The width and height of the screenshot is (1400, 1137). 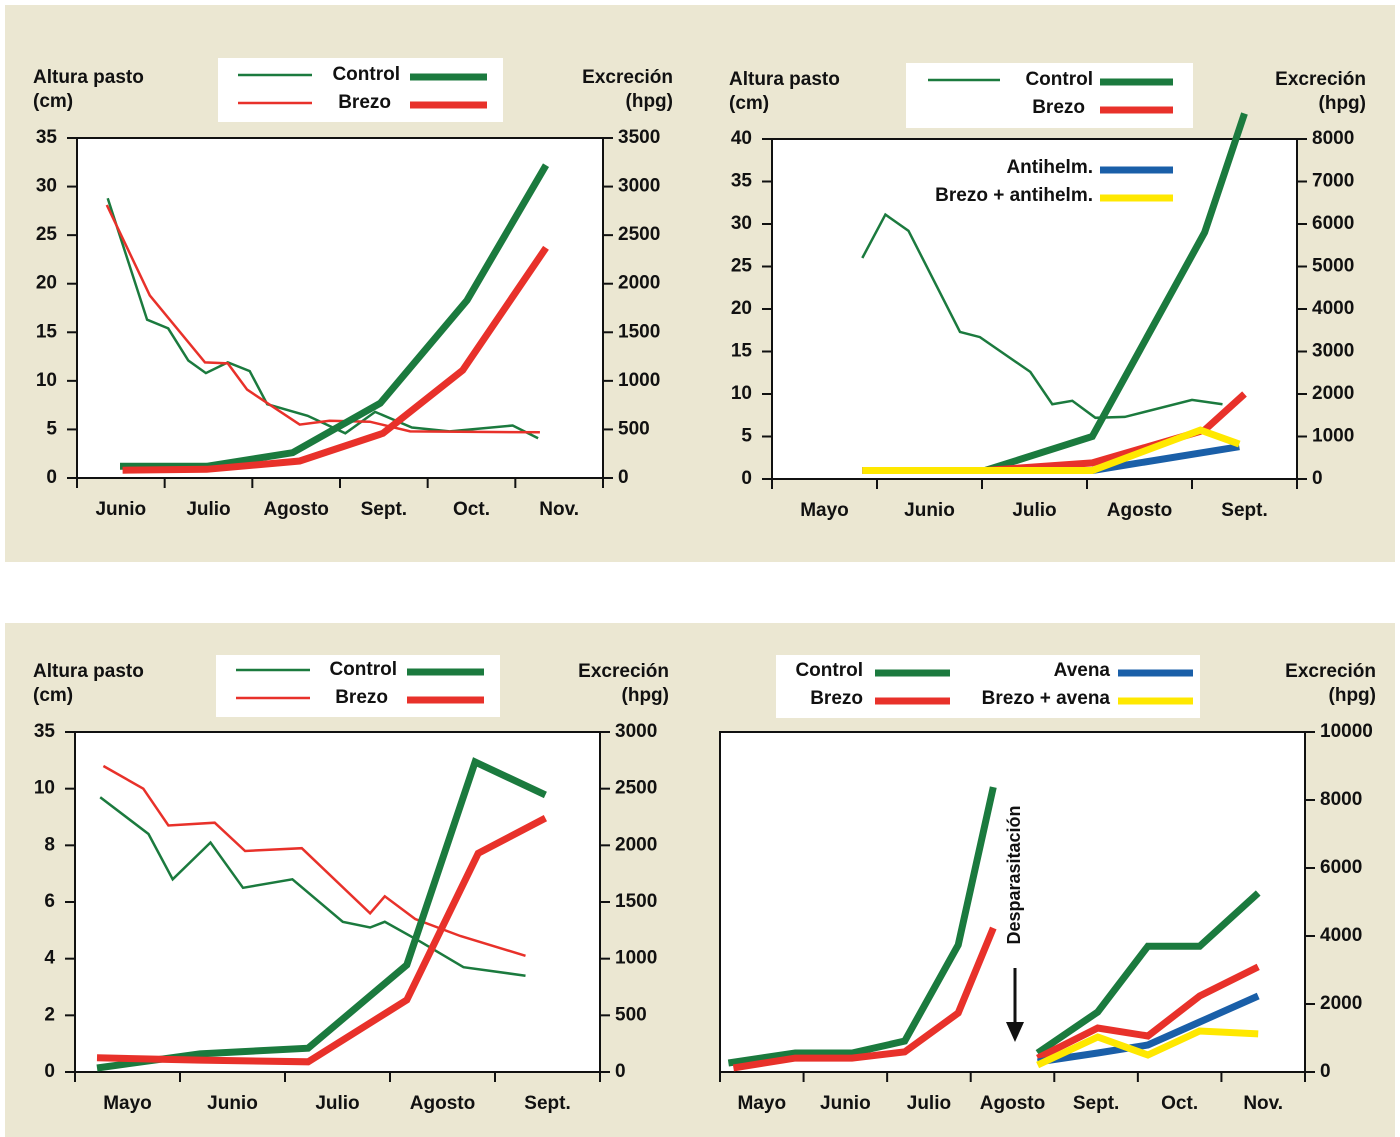 I want to click on y-tick-label: 8, so click(x=49, y=844).